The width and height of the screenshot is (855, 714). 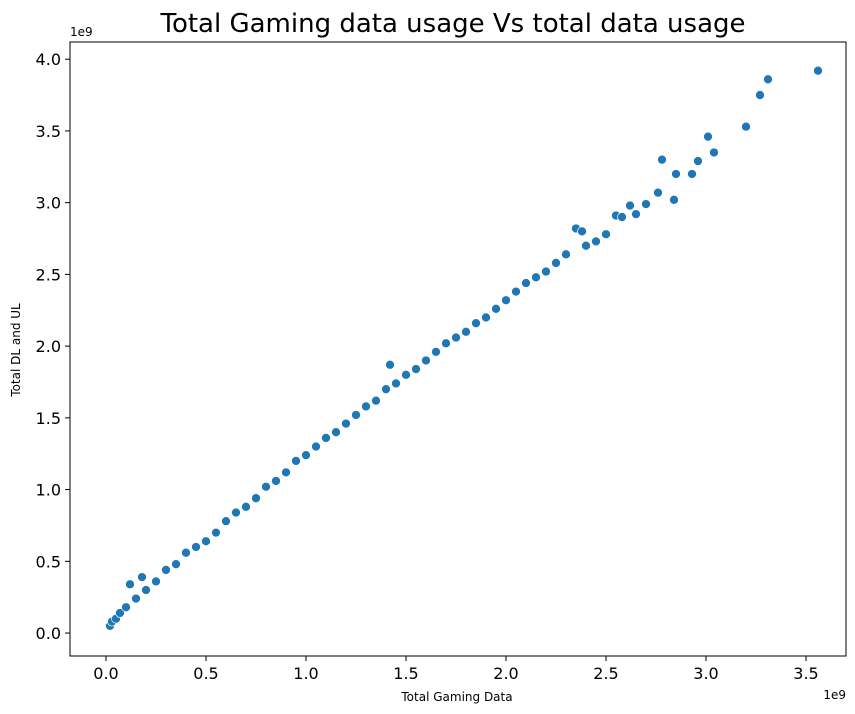 What do you see at coordinates (705, 673) in the screenshot?
I see `x-tick-label: 3.0` at bounding box center [705, 673].